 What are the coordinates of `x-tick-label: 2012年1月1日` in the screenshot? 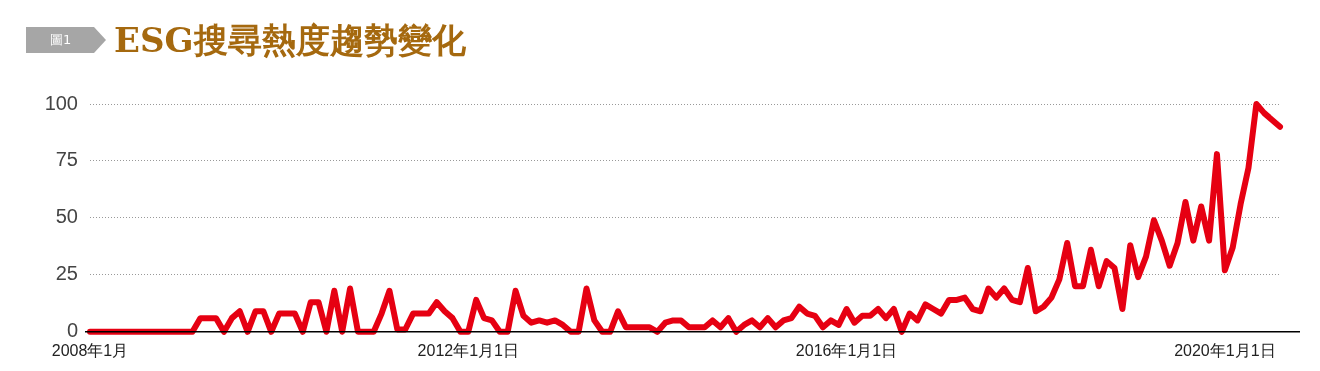 It's located at (468, 350).